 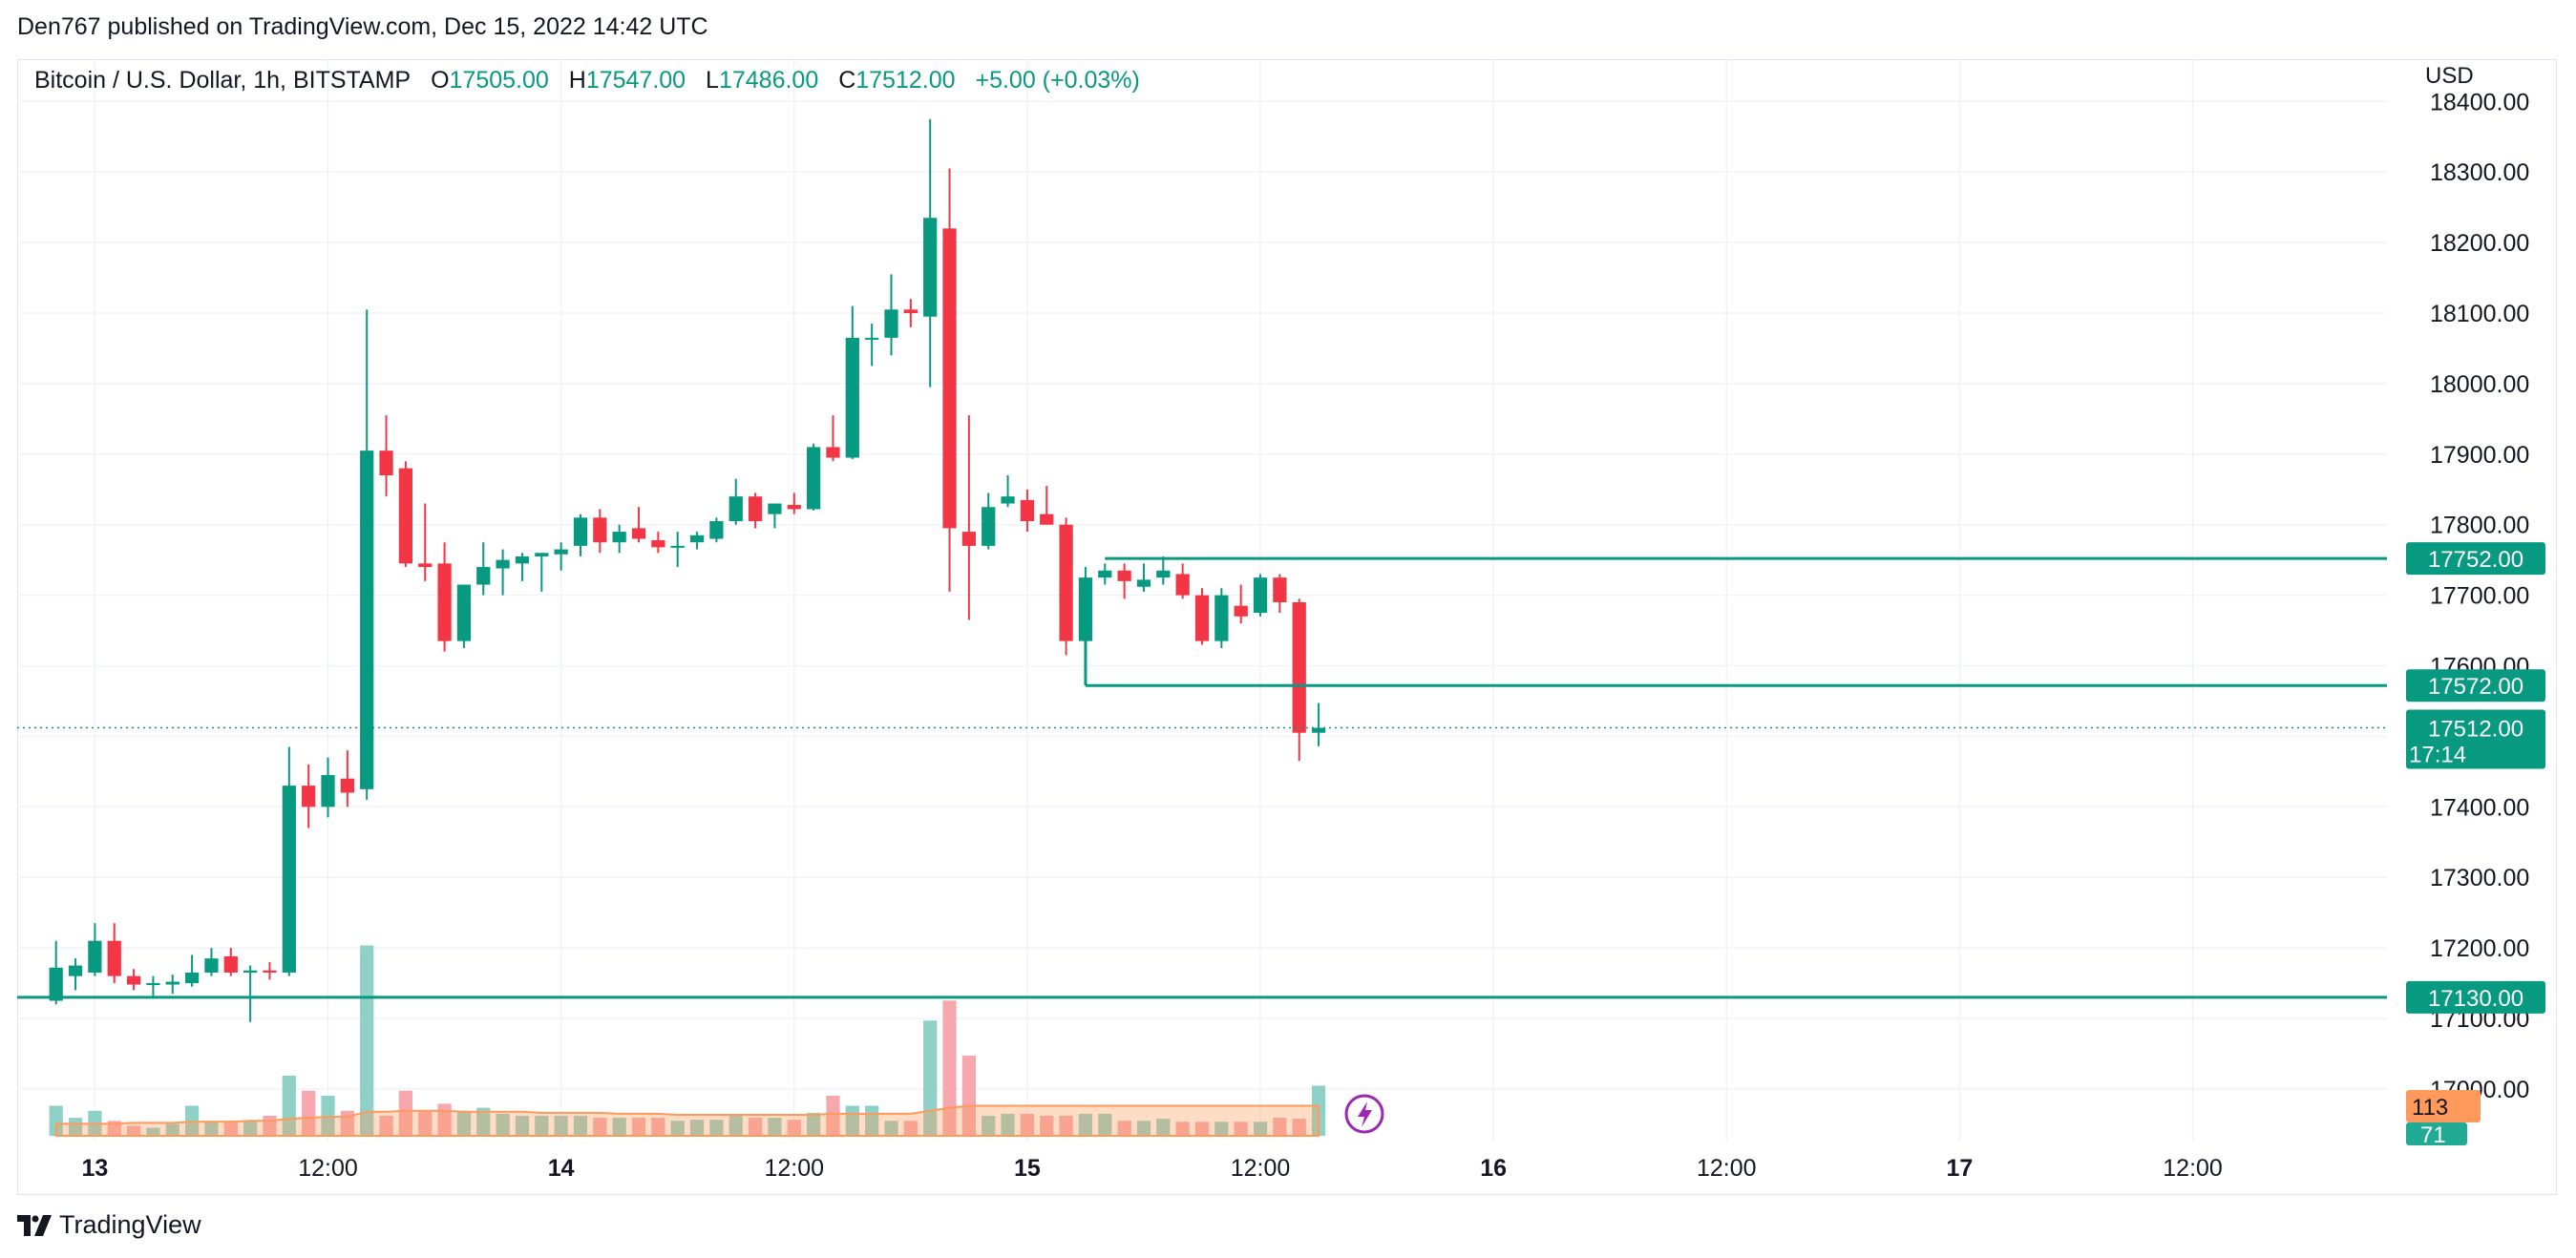 What do you see at coordinates (440, 81) in the screenshot?
I see `open-label: O` at bounding box center [440, 81].